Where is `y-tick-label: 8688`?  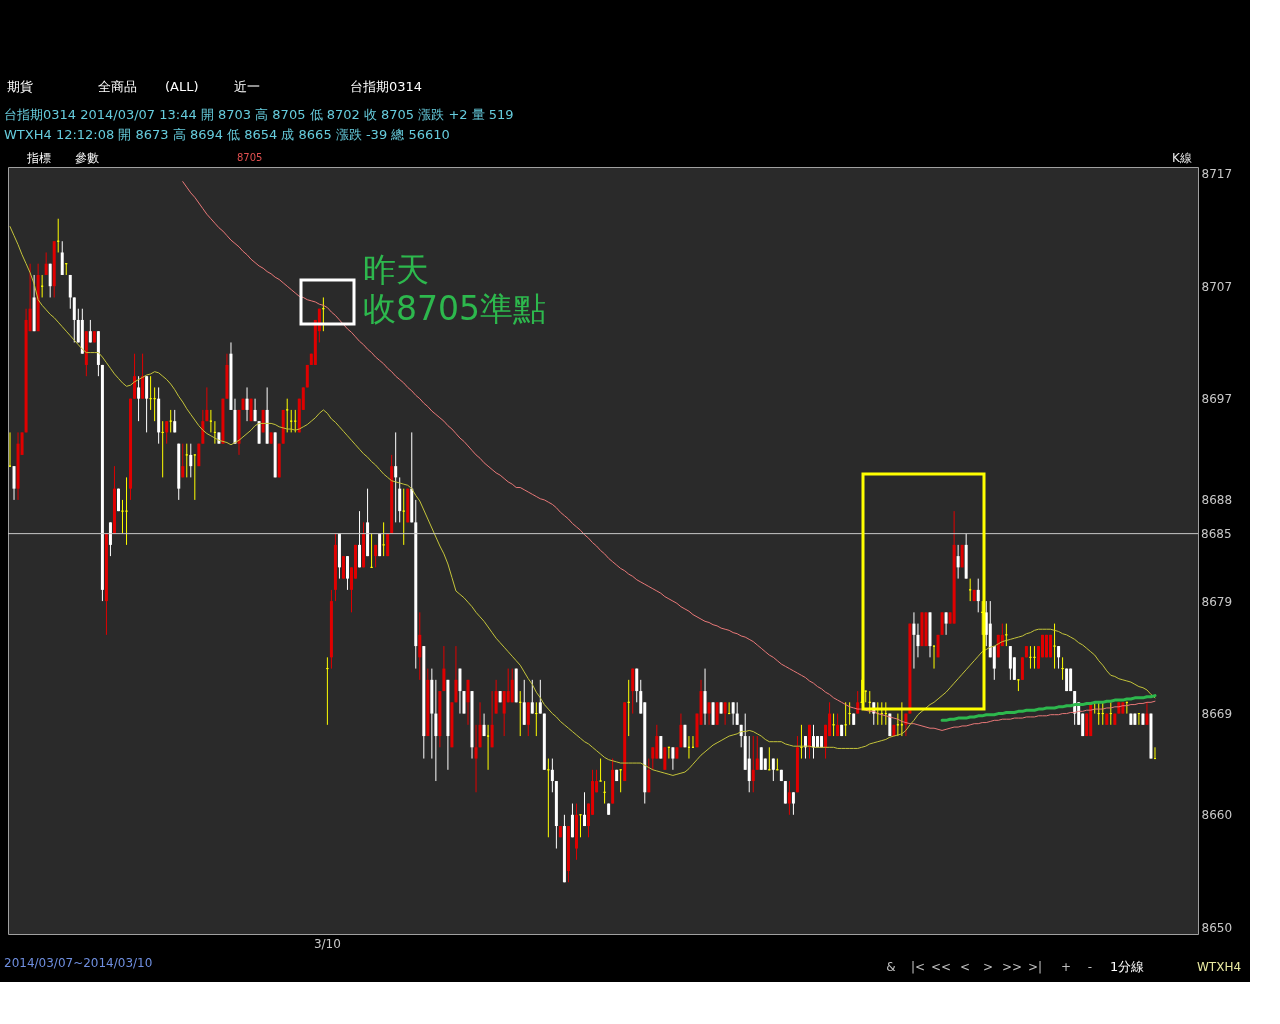
y-tick-label: 8688 is located at coordinates (1217, 500).